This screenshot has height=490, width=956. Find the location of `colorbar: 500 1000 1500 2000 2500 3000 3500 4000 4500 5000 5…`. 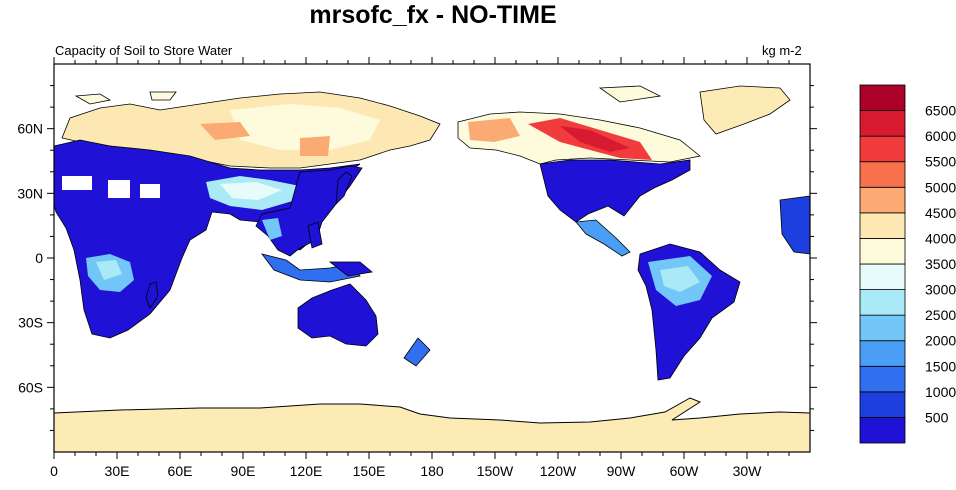

colorbar: 500 1000 1500 2000 2500 3000 3500 4000 4500 5000 5… is located at coordinates (907, 264).